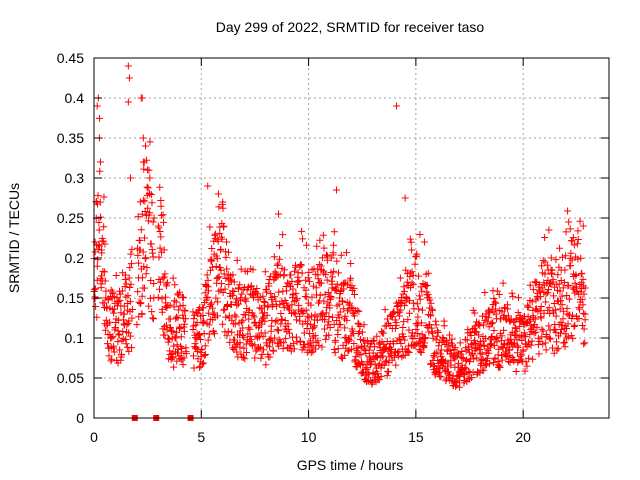 The height and width of the screenshot is (480, 640). I want to click on y-tick-label: 0.35, so click(70, 138).